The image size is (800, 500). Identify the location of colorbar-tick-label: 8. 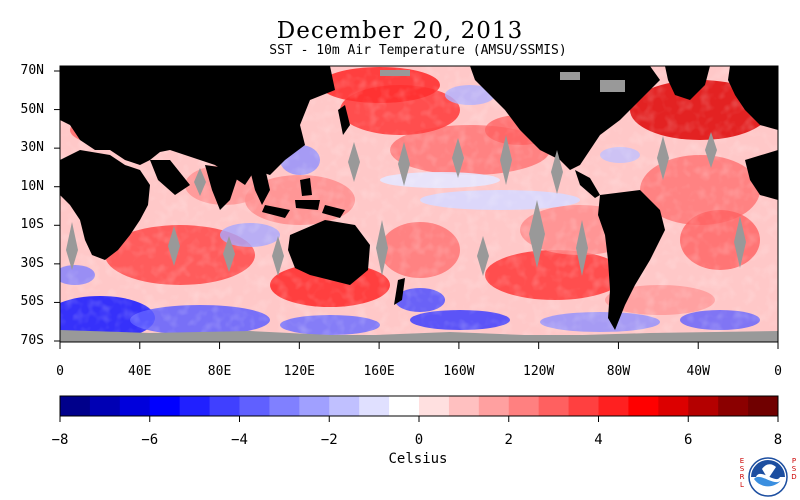
(778, 440).